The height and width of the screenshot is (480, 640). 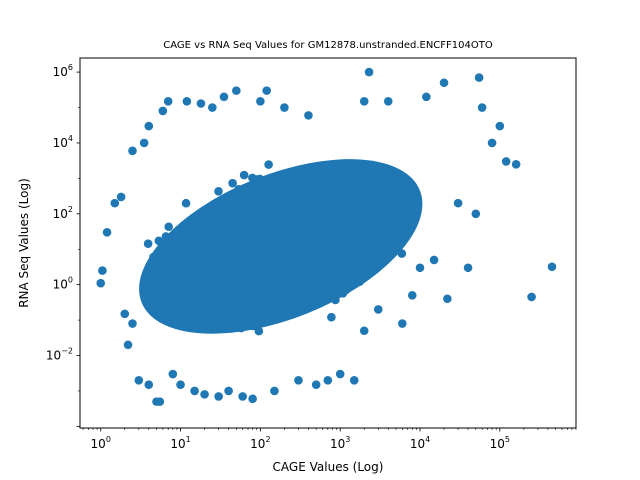 I want to click on y-axis: 10−2 100 102 104 106, so click(x=63, y=245).